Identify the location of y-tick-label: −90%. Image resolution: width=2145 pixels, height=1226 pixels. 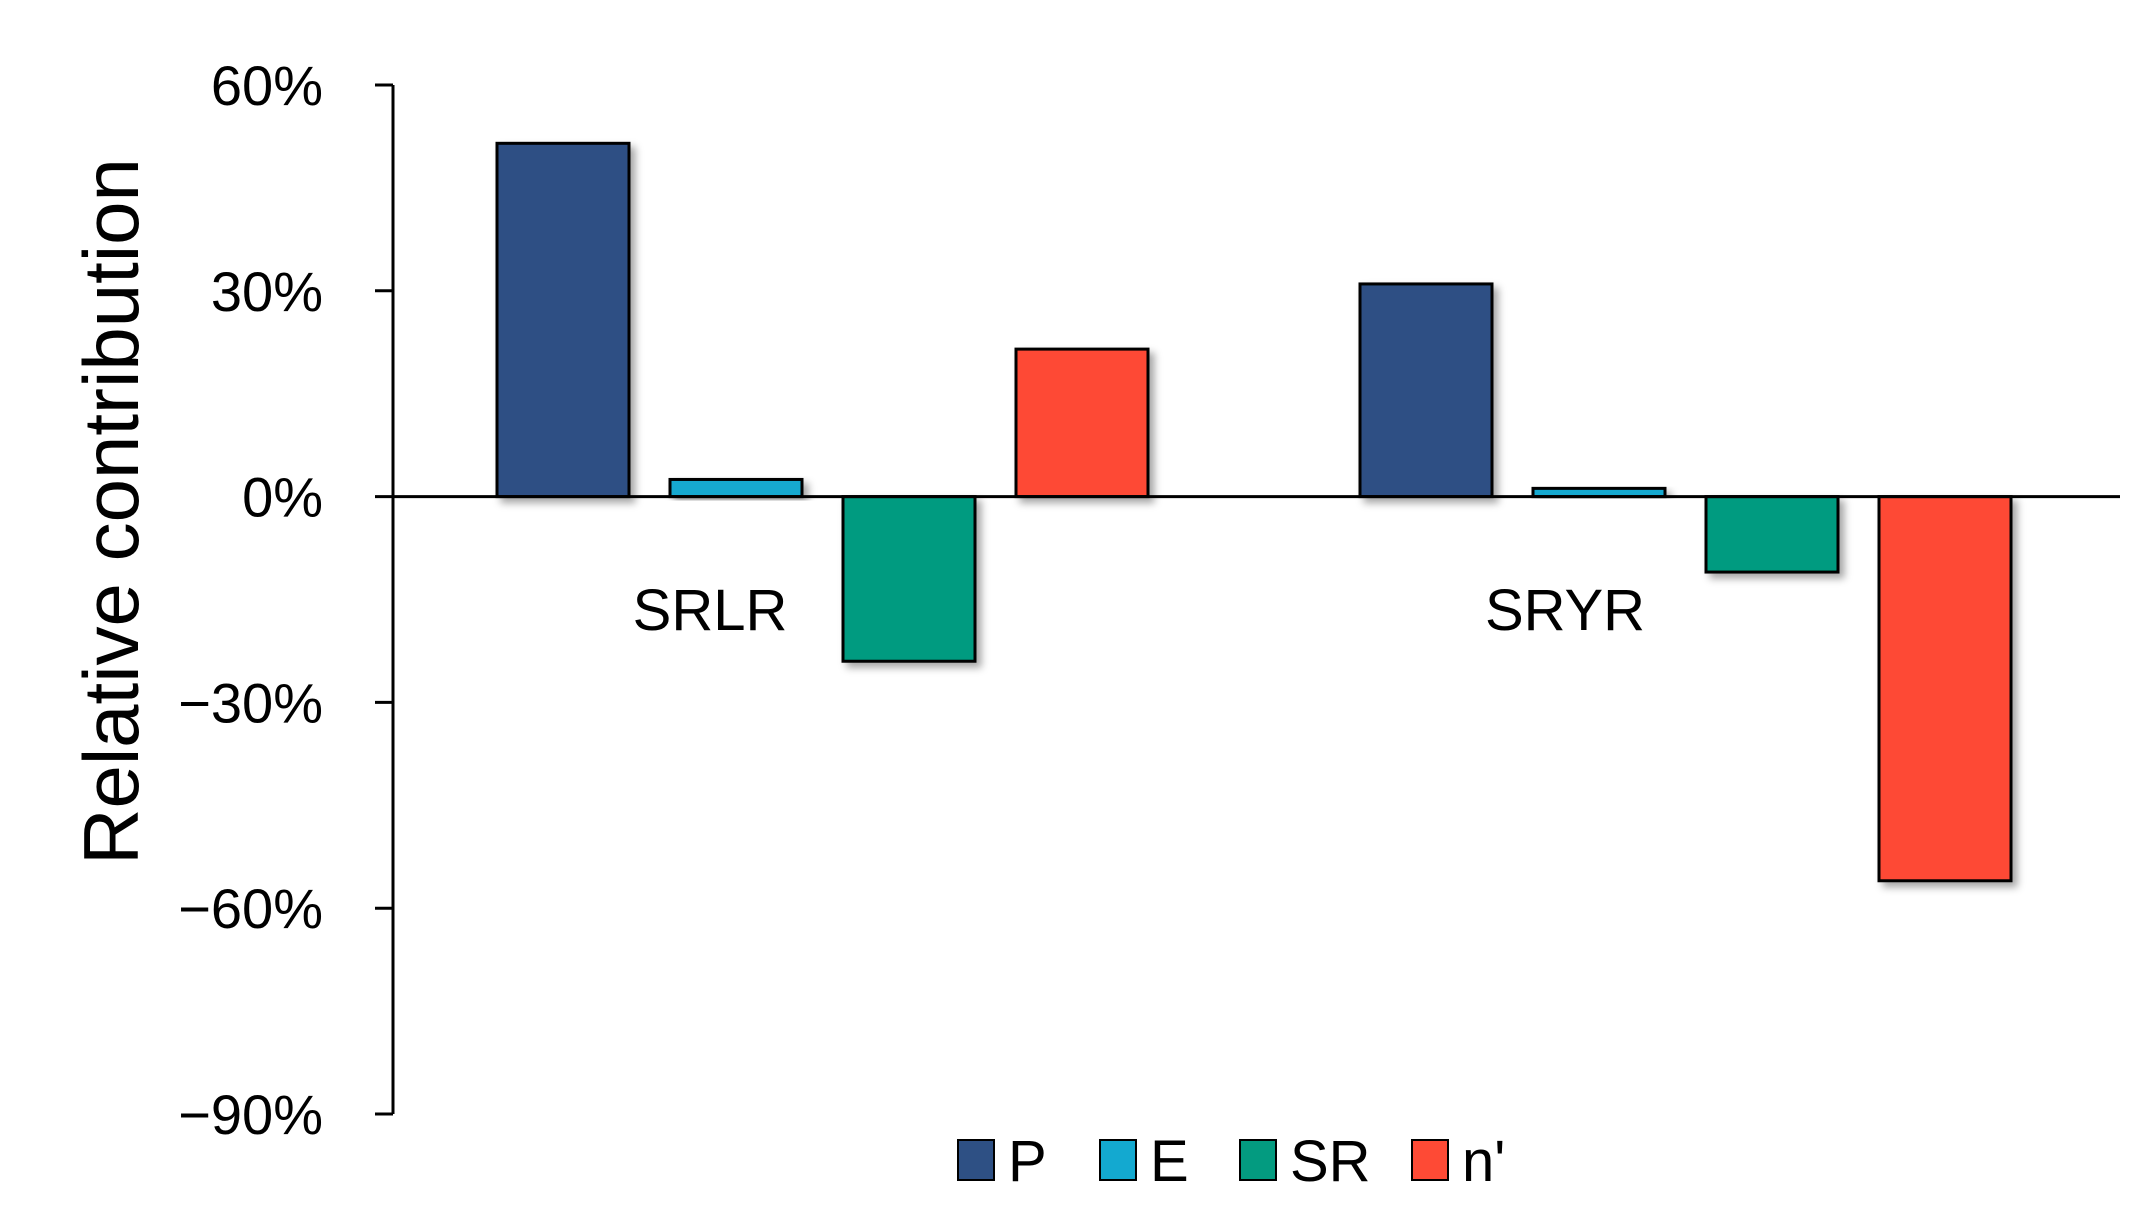
(250, 1114).